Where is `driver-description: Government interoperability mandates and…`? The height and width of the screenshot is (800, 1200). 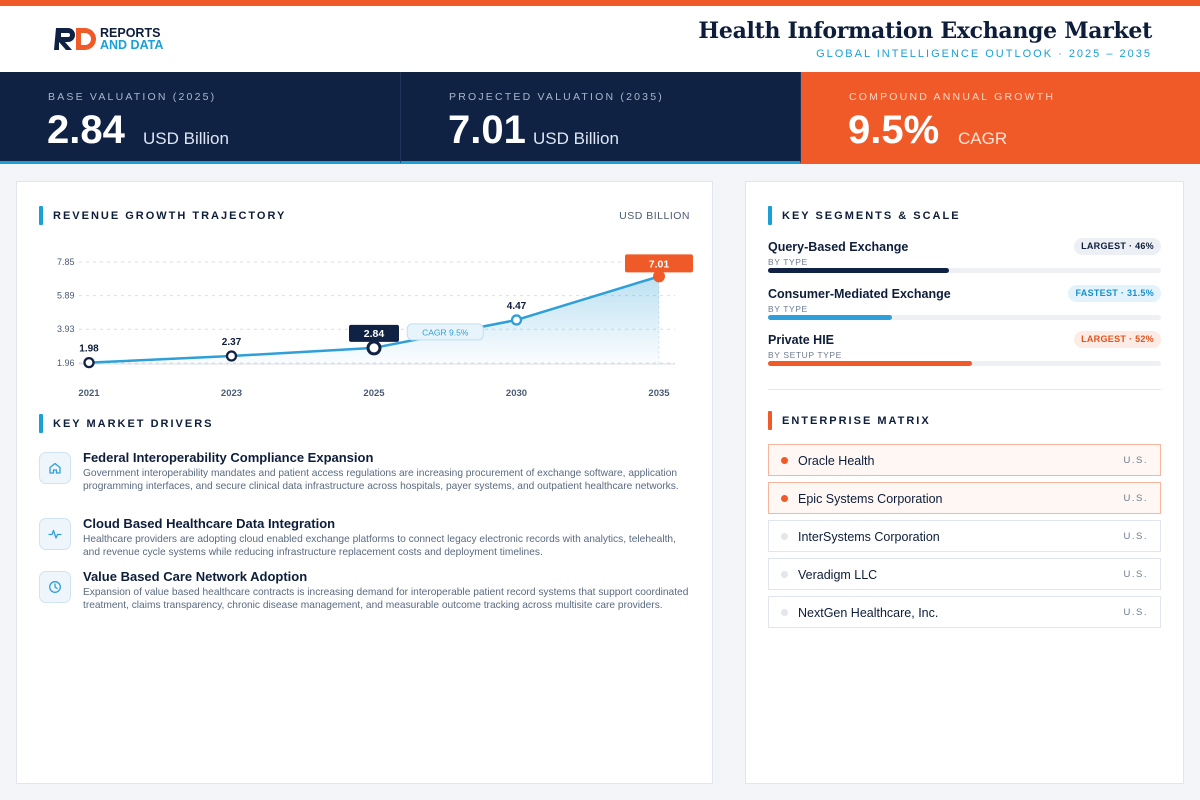
driver-description: Government interoperability mandates and… is located at coordinates (381, 480).